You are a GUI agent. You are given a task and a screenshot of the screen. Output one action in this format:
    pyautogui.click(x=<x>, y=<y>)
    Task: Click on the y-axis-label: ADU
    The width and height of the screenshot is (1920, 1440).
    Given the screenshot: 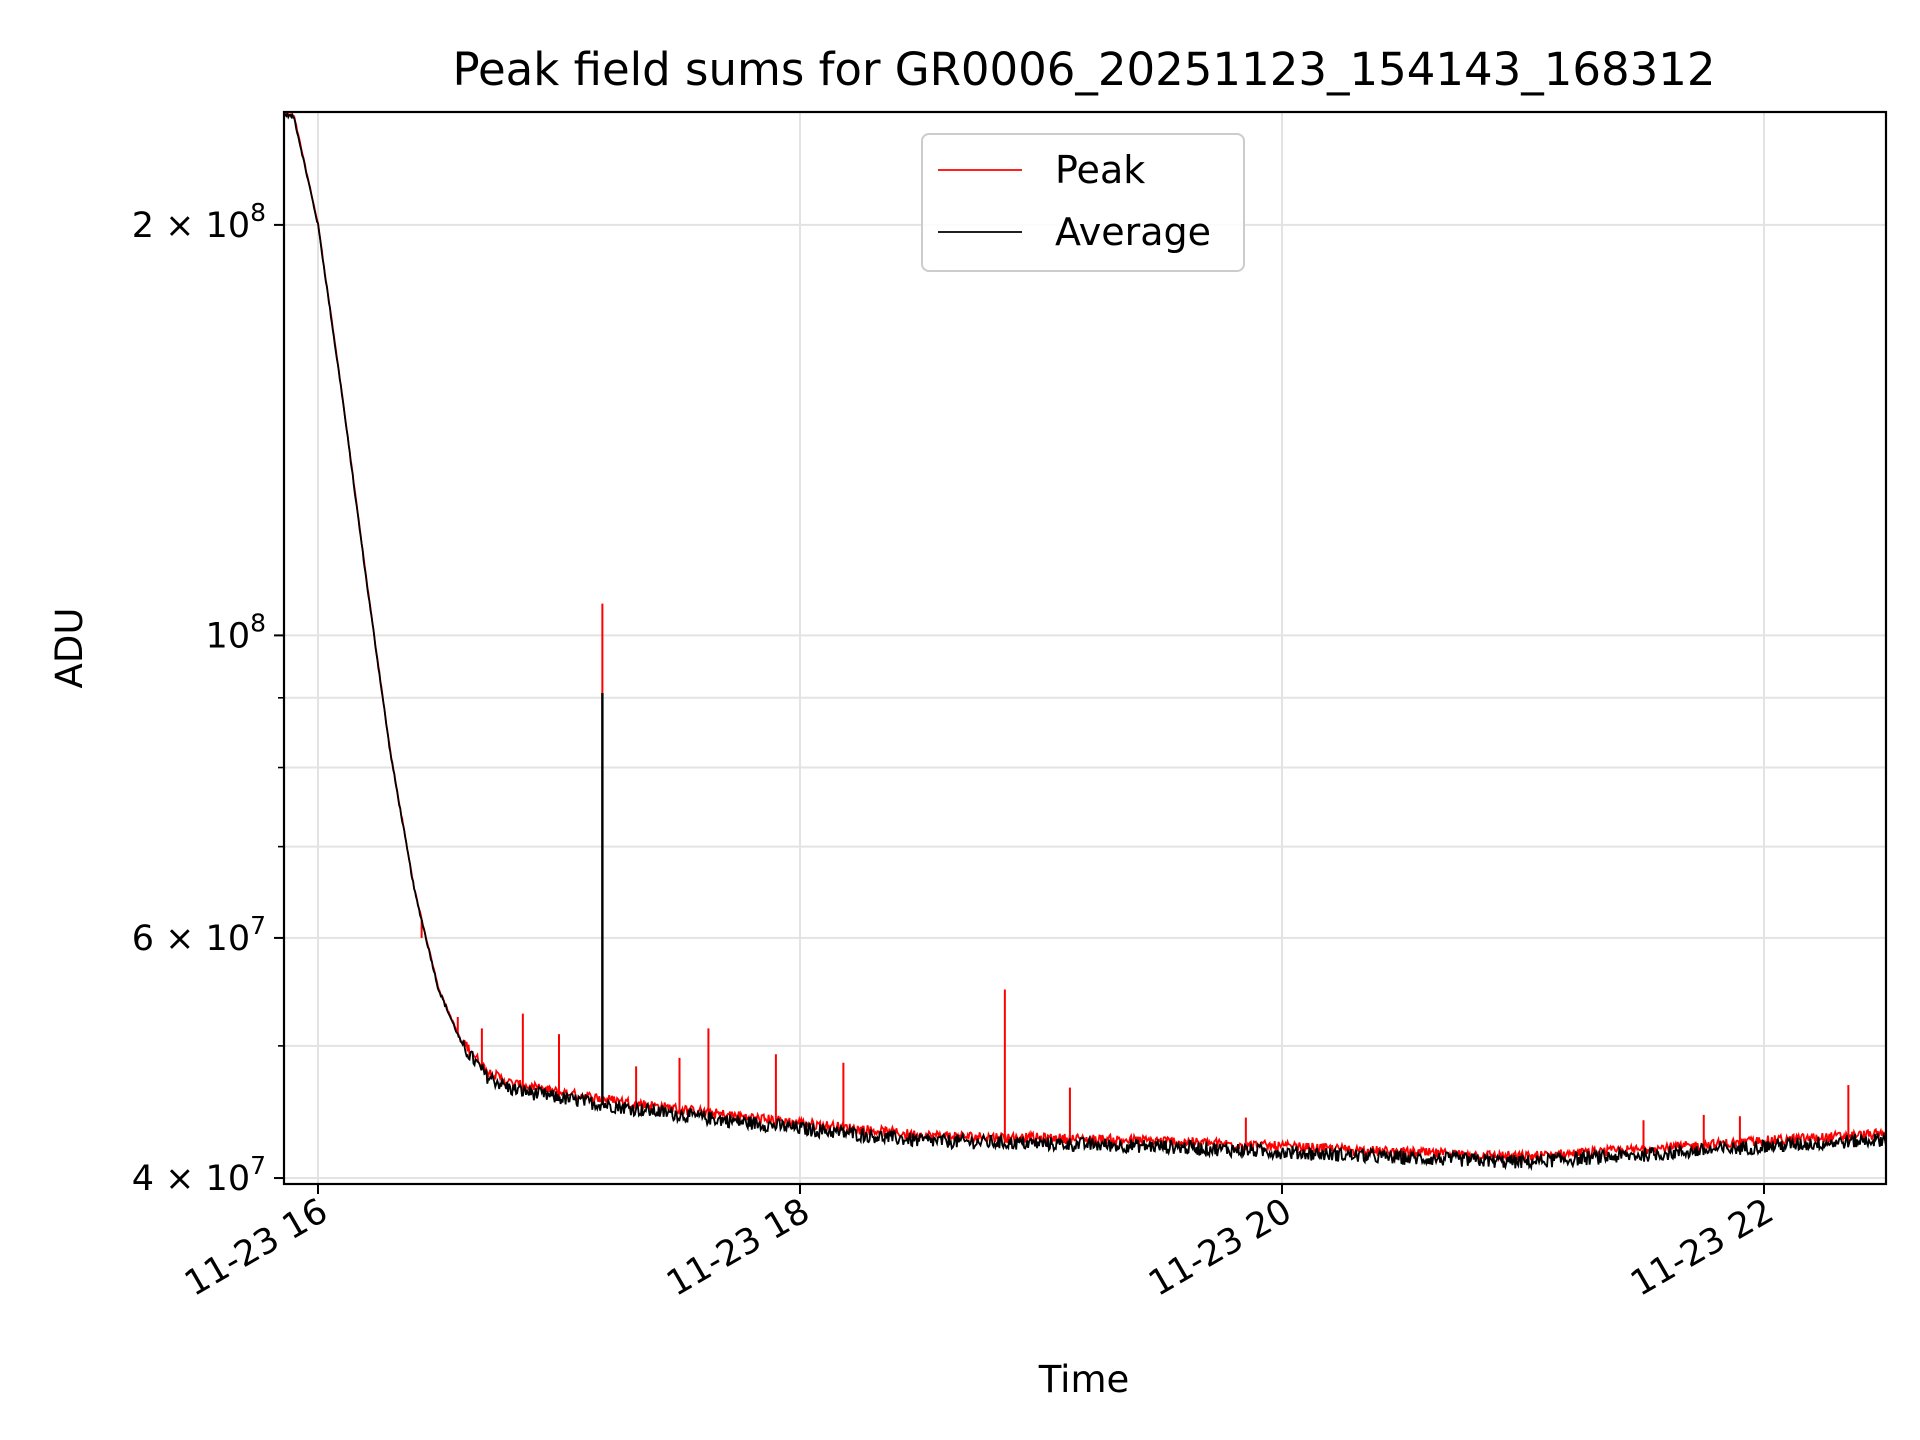 What is the action you would take?
    pyautogui.click(x=69, y=648)
    